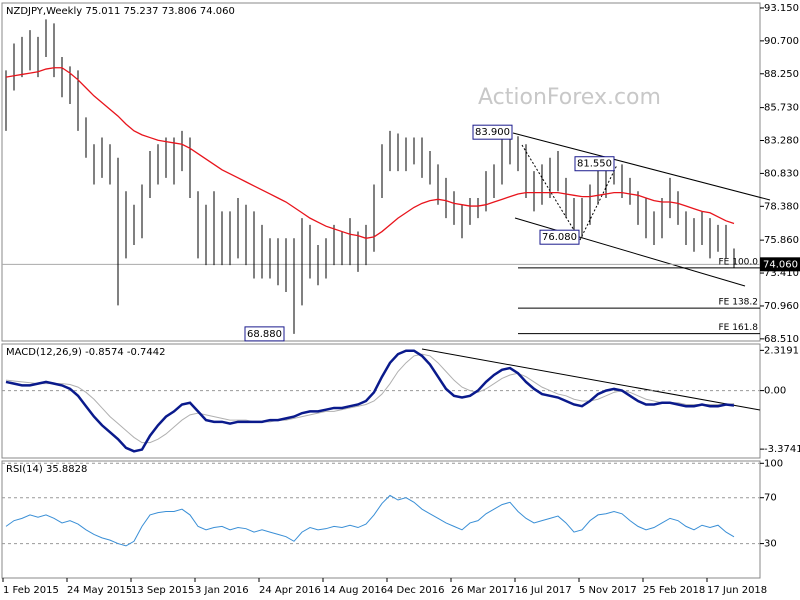 The image size is (800, 600). Describe the element at coordinates (543, 590) in the screenshot. I see `x-tick-label: 16 Jul 2017` at that location.